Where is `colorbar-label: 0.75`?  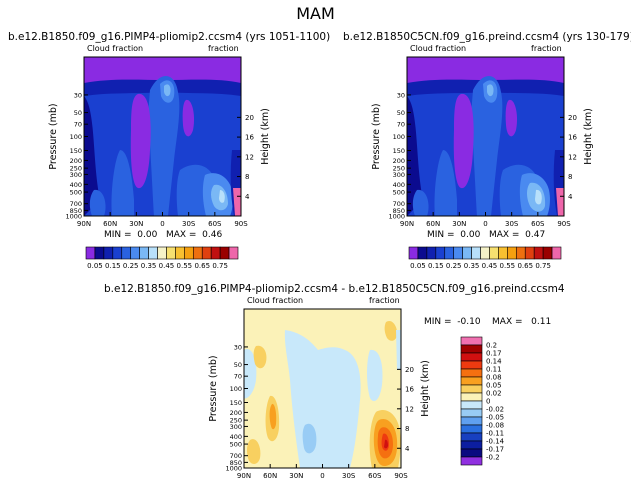
colorbar-label: 0.75 is located at coordinates (220, 266).